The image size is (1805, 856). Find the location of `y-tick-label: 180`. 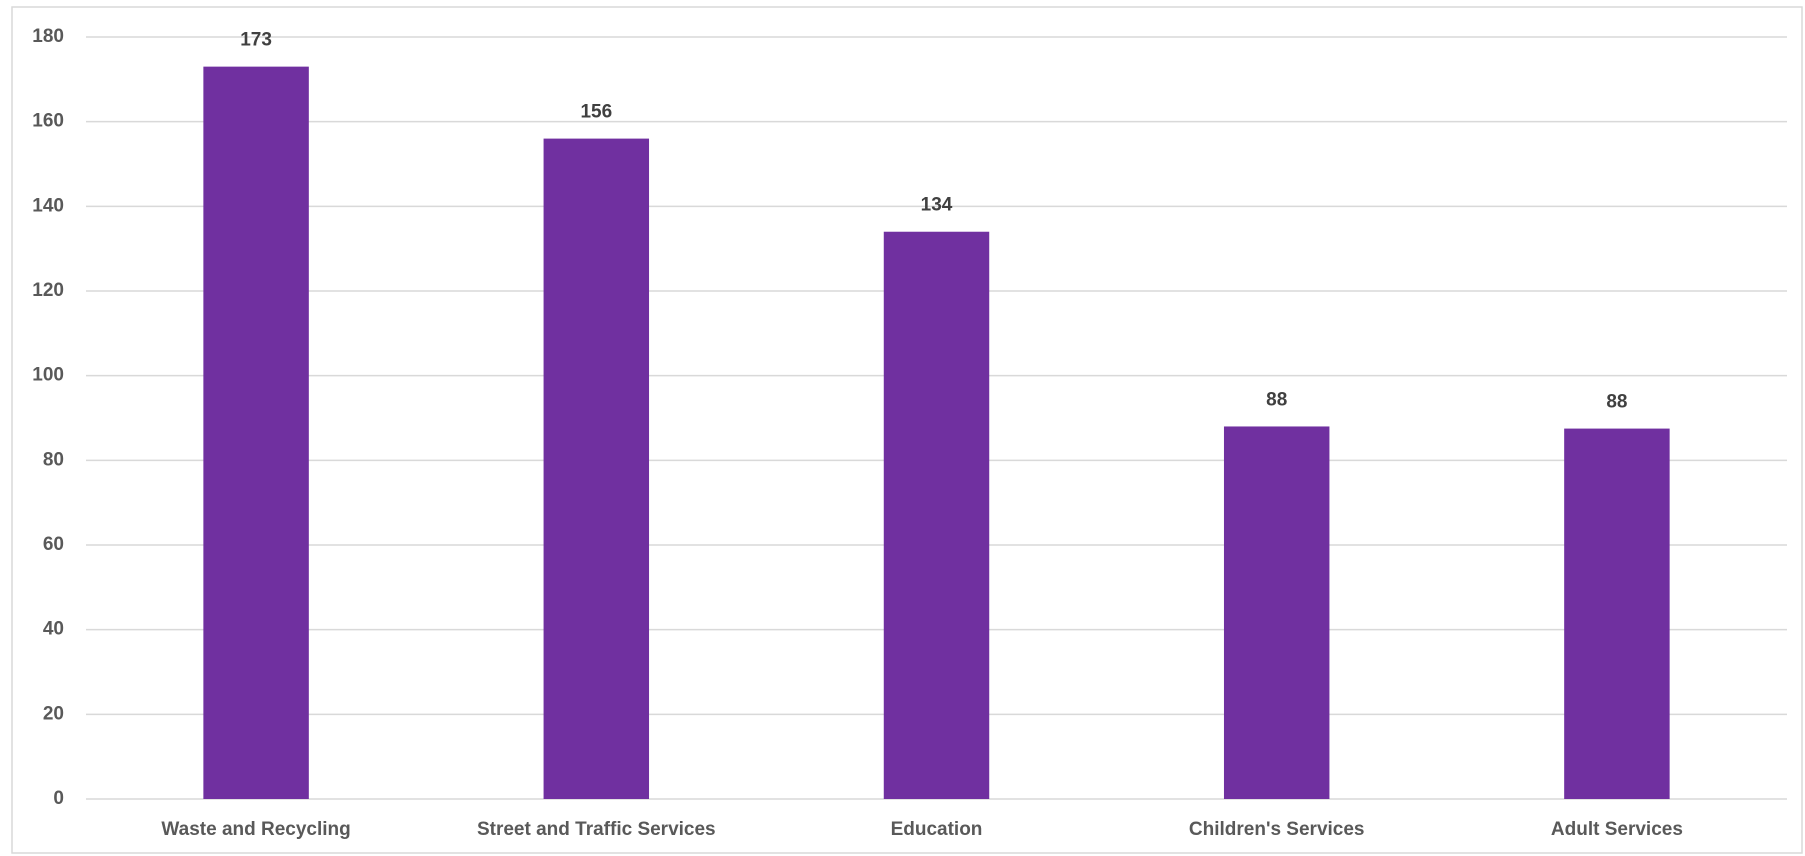

y-tick-label: 180 is located at coordinates (48, 36).